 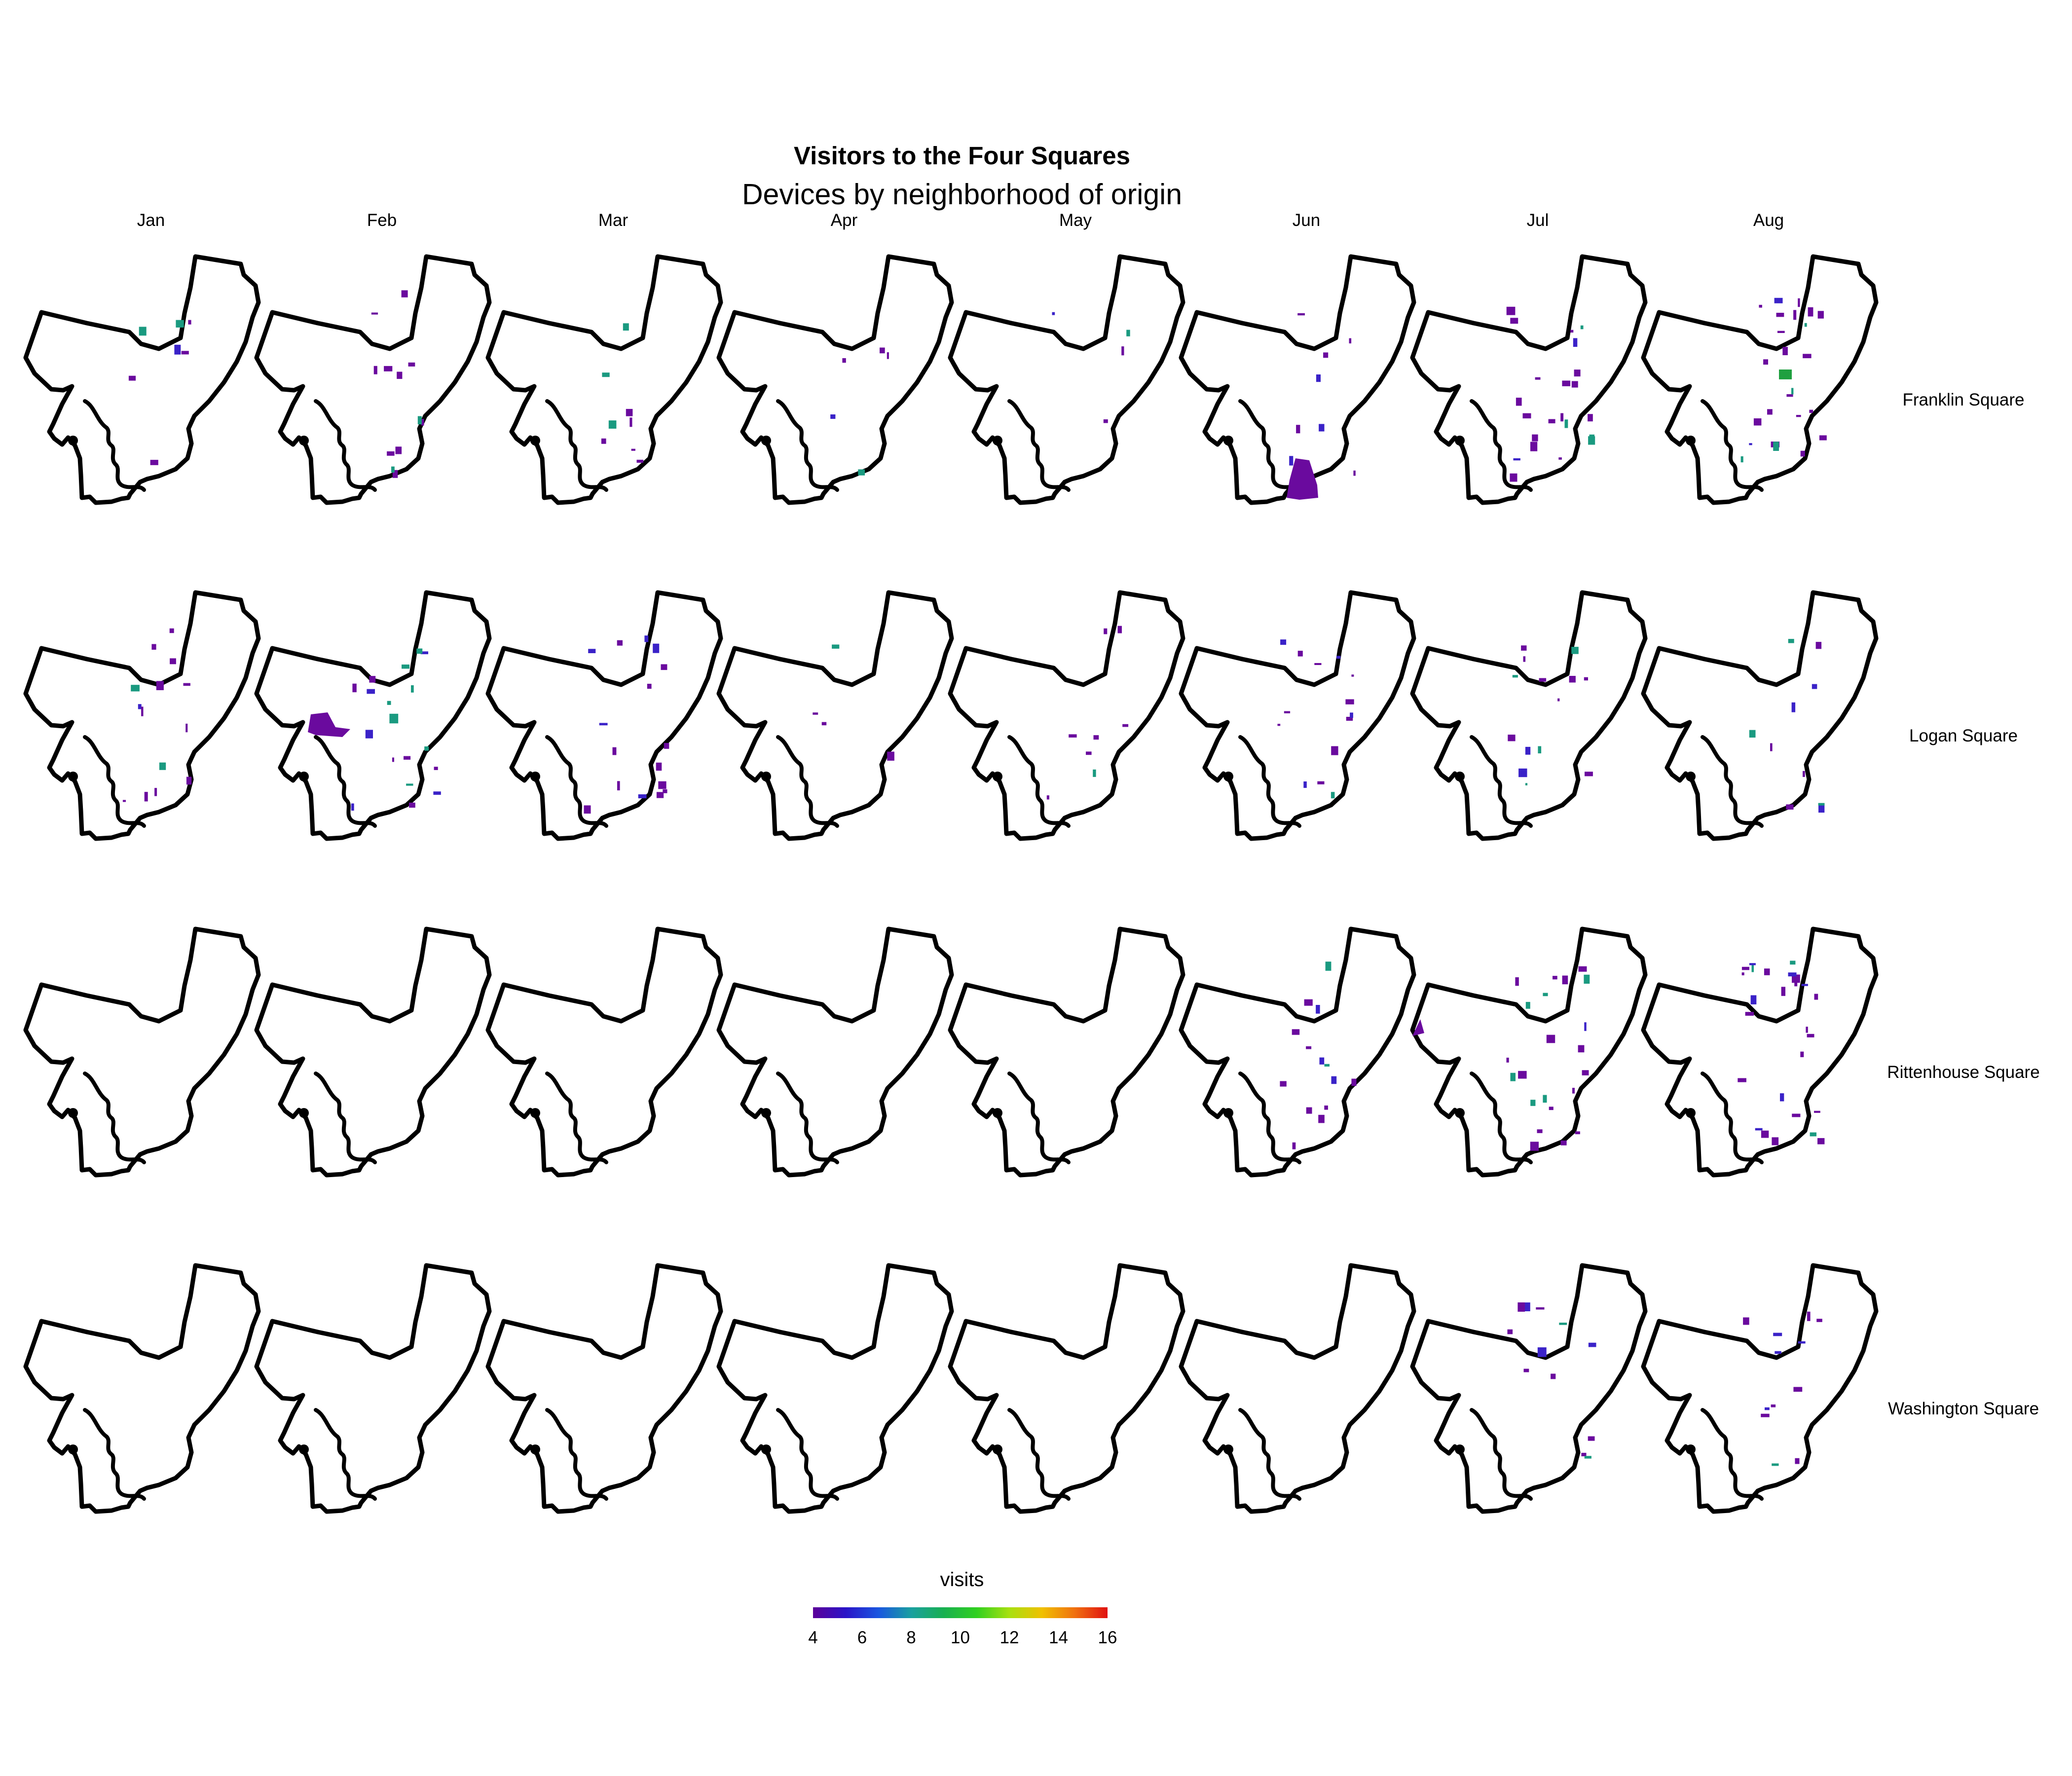 I want to click on map-panel-may-washington-square, so click(x=1067, y=1388).